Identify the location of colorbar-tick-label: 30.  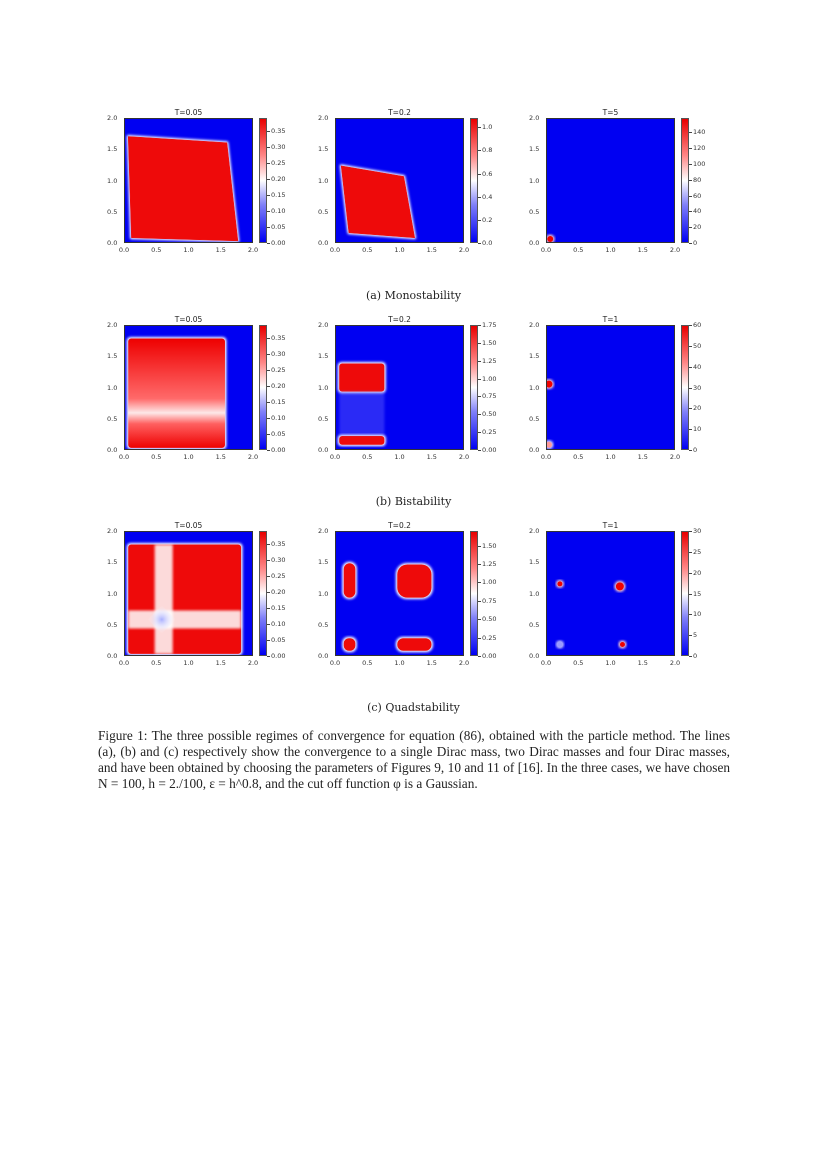
(695, 531).